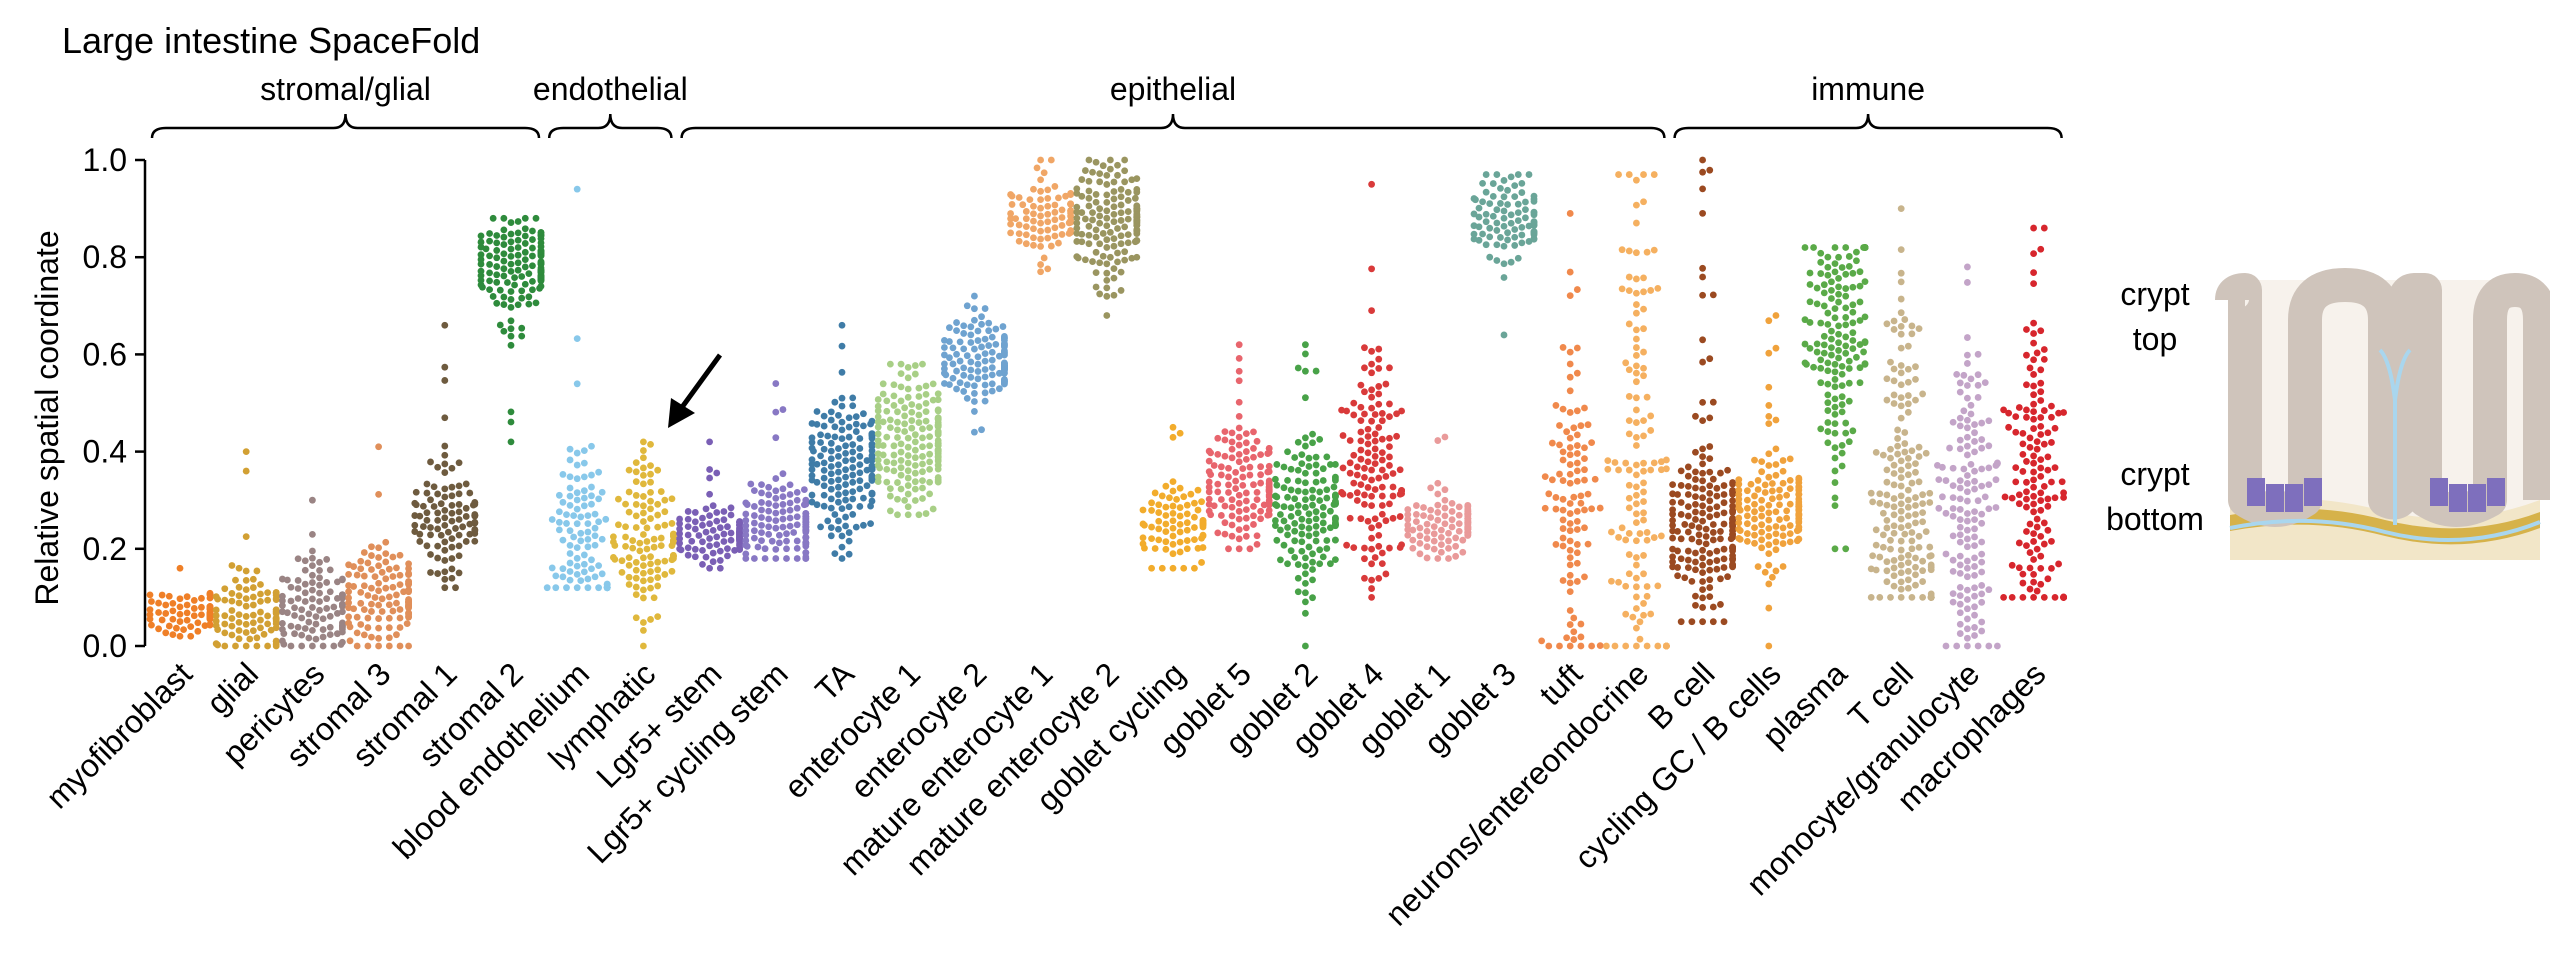  I want to click on group-label: immune, so click(1868, 89).